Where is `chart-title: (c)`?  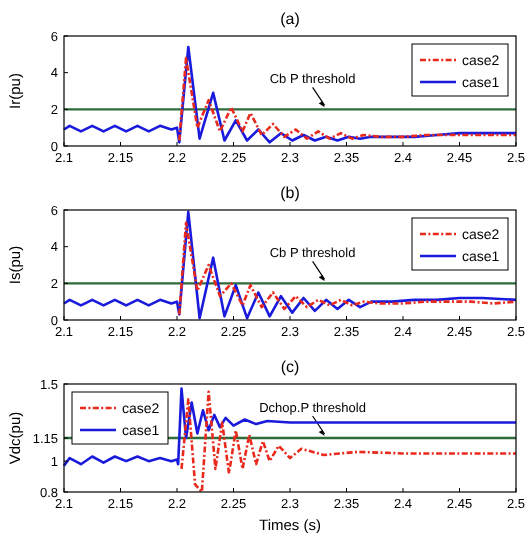
chart-title: (c) is located at coordinates (290, 367).